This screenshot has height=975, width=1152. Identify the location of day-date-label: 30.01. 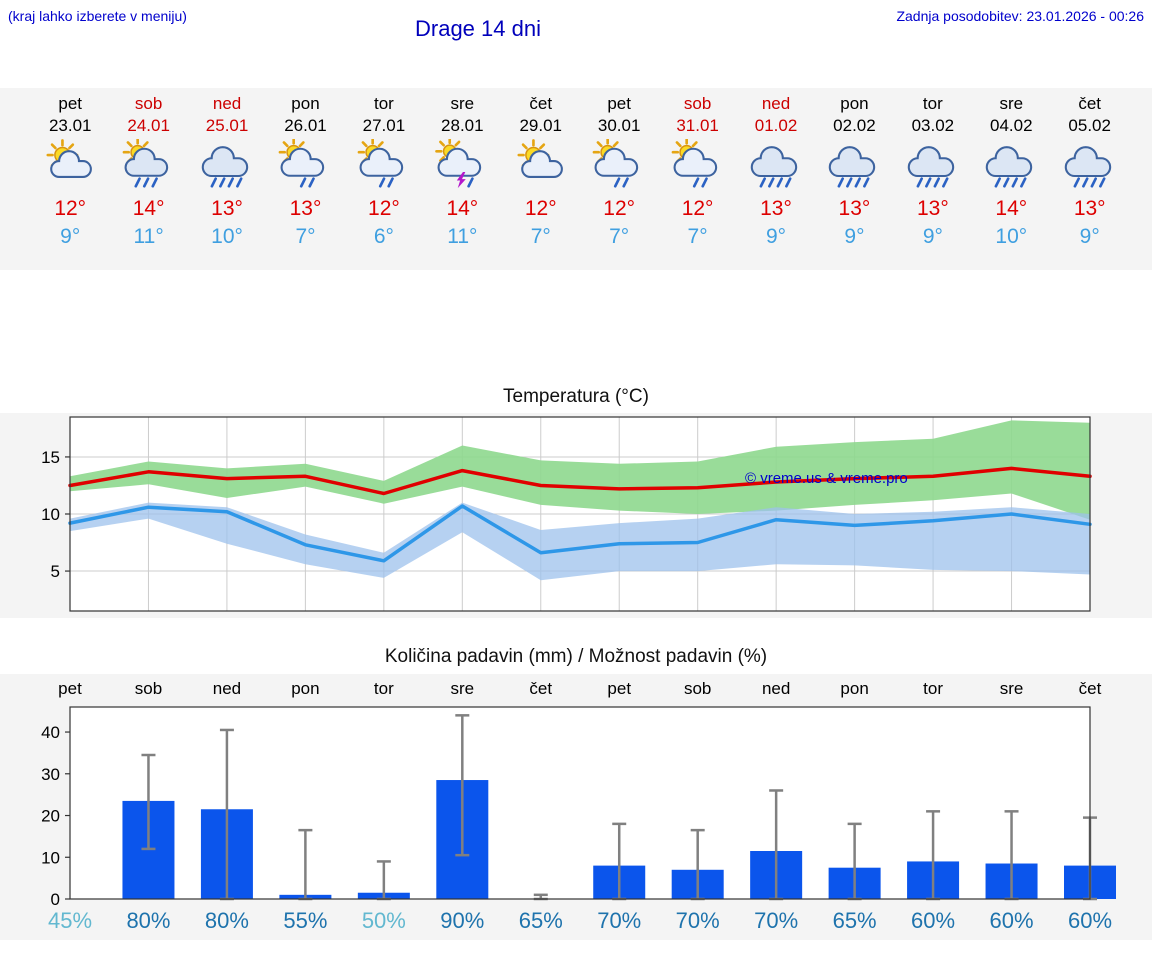
(619, 125).